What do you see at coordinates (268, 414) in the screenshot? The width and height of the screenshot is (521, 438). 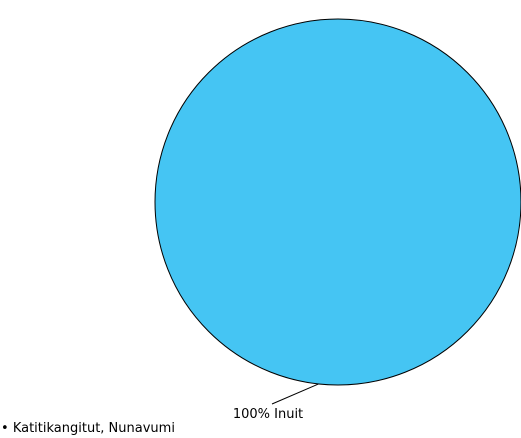 I see `slice-label-inuit: 100% Inuit` at bounding box center [268, 414].